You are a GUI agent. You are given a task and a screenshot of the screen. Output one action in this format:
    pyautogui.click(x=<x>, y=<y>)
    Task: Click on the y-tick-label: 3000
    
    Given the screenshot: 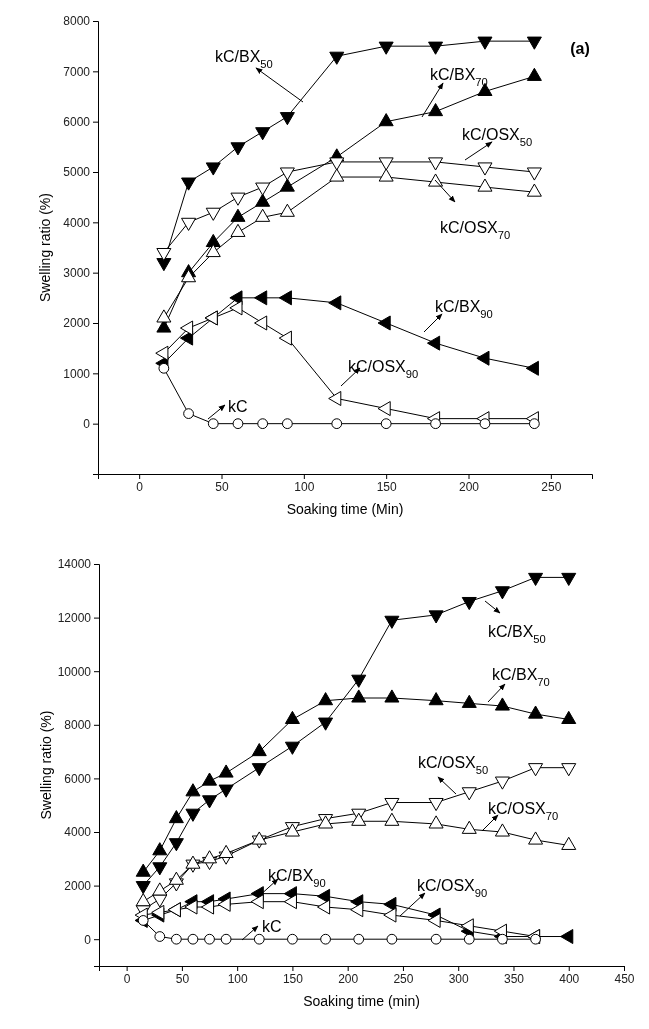 What is the action you would take?
    pyautogui.click(x=77, y=273)
    